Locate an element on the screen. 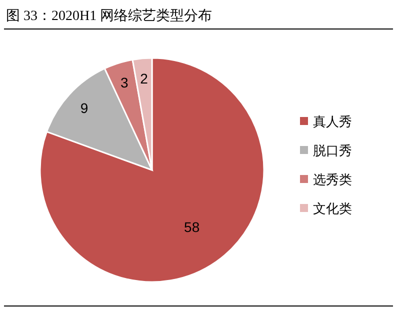 The width and height of the screenshot is (397, 336). data-label: 9 is located at coordinates (84, 108).